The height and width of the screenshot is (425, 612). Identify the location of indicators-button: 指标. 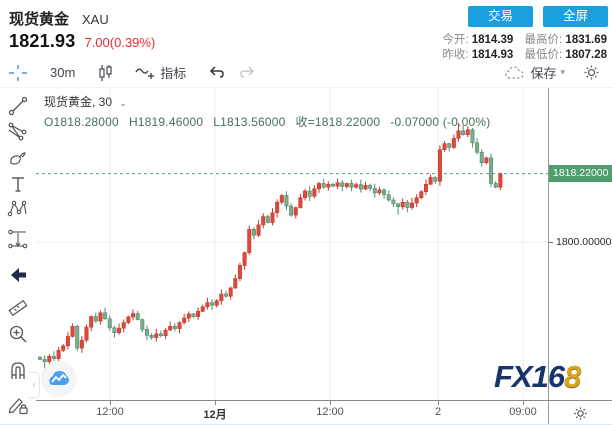
(160, 72).